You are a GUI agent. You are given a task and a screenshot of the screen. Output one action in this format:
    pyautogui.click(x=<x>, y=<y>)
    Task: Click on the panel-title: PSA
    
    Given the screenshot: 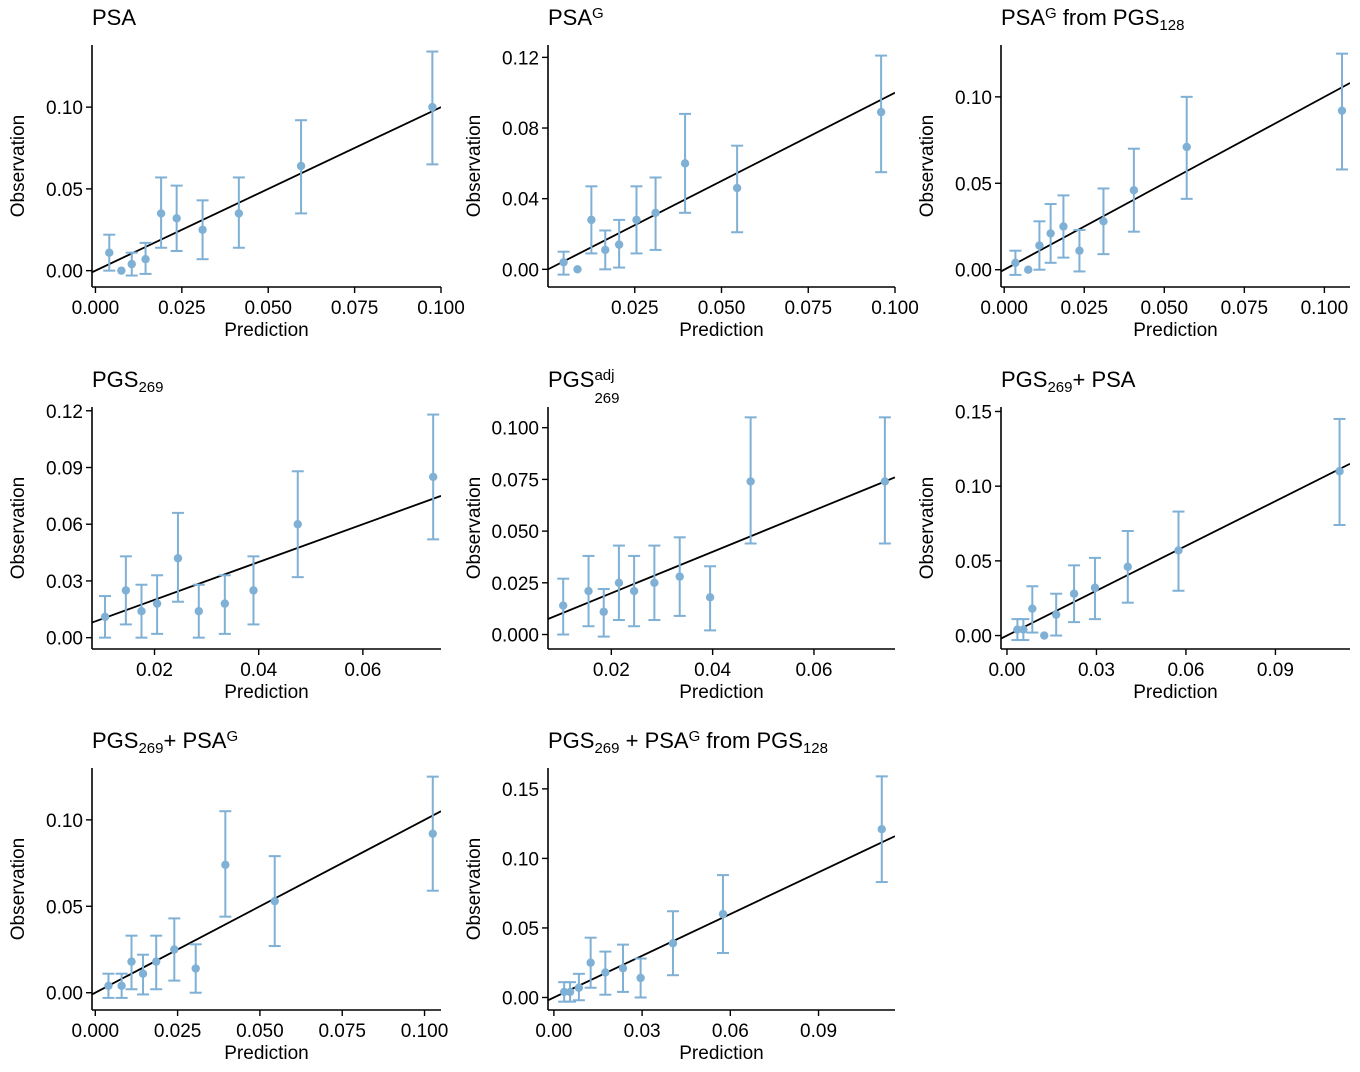 What is the action you would take?
    pyautogui.click(x=114, y=17)
    